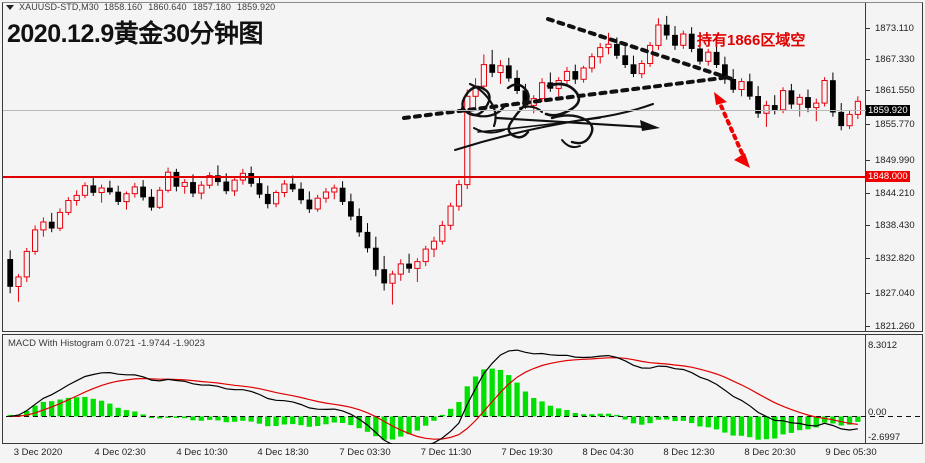 The width and height of the screenshot is (925, 463). What do you see at coordinates (135, 34) in the screenshot?
I see `page-title: 2020.12.9黄金30分钟图` at bounding box center [135, 34].